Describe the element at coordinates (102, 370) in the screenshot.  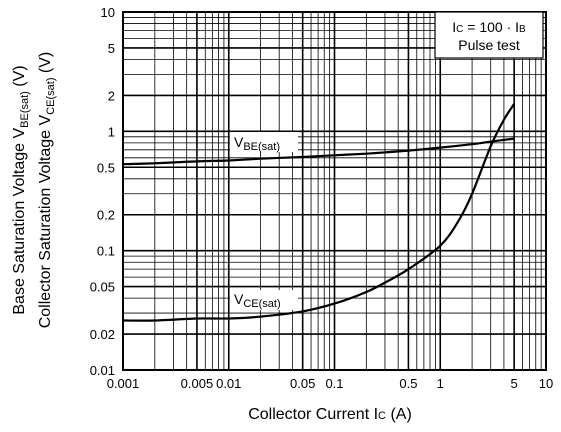
I see `y-tick-label: 0.01` at that location.